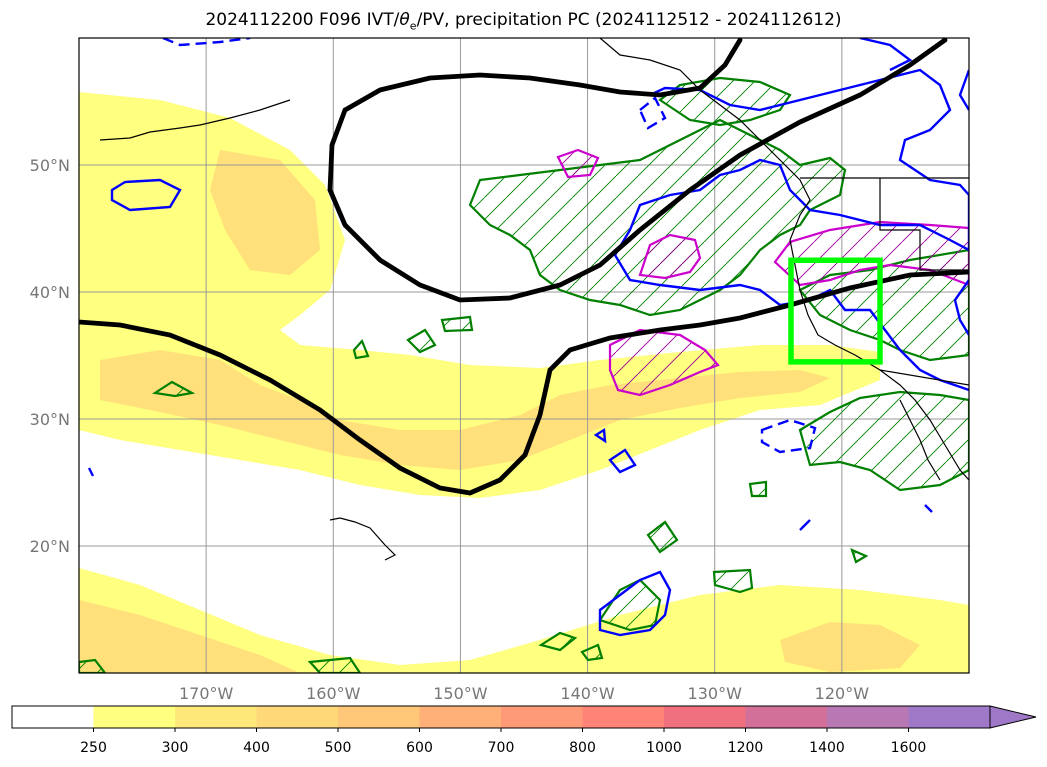  Describe the element at coordinates (302, 20) in the screenshot. I see `title-prefix: 2024112200 F096 IVT/` at that location.